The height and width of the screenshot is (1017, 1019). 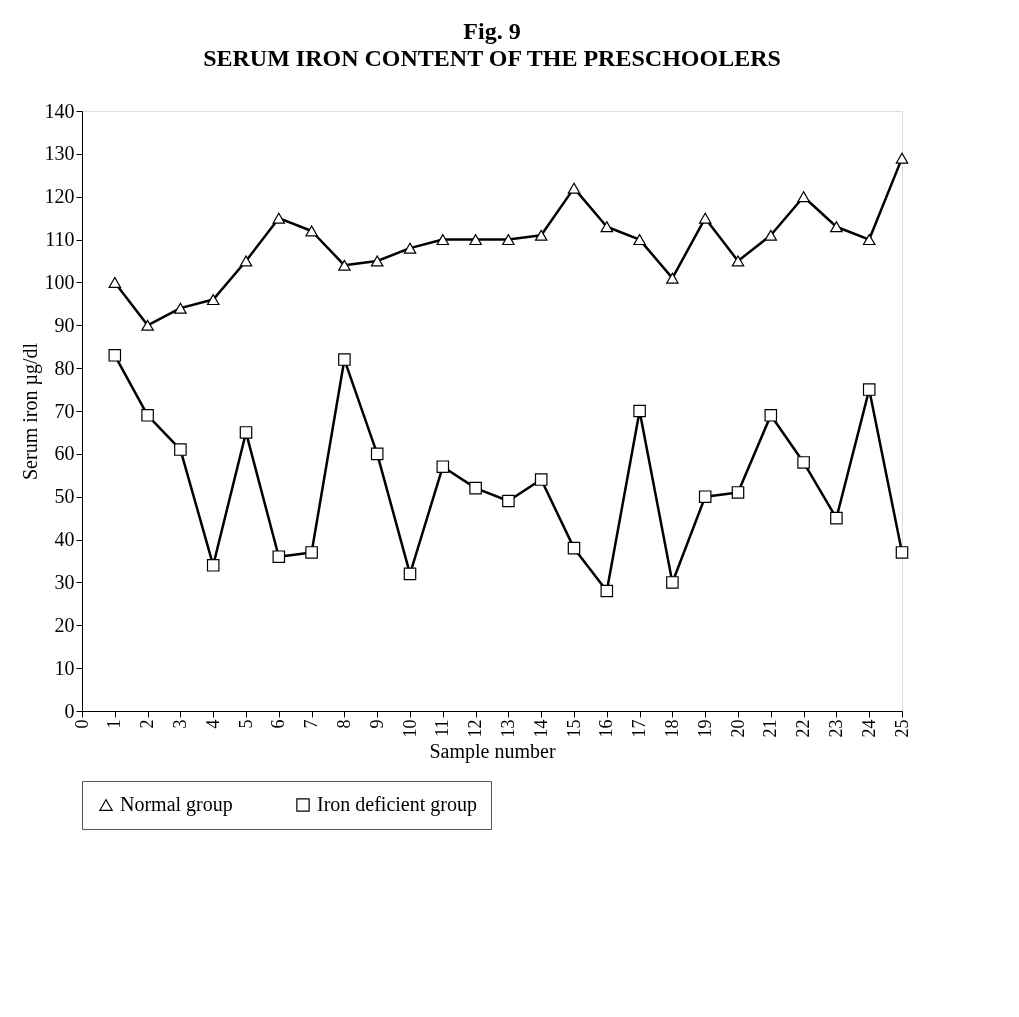 I want to click on x-tick-label: 4, so click(x=212, y=724).